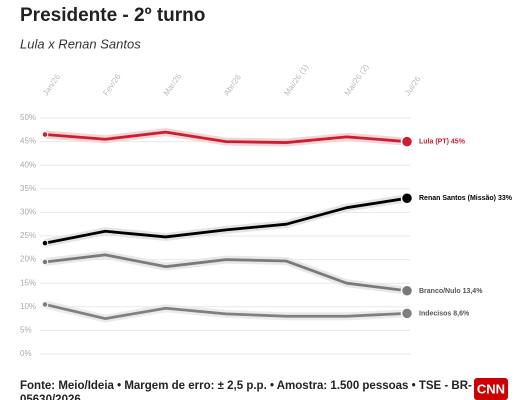 The width and height of the screenshot is (525, 400). Describe the element at coordinates (26, 353) in the screenshot. I see `y-tick-label: 0%` at that location.